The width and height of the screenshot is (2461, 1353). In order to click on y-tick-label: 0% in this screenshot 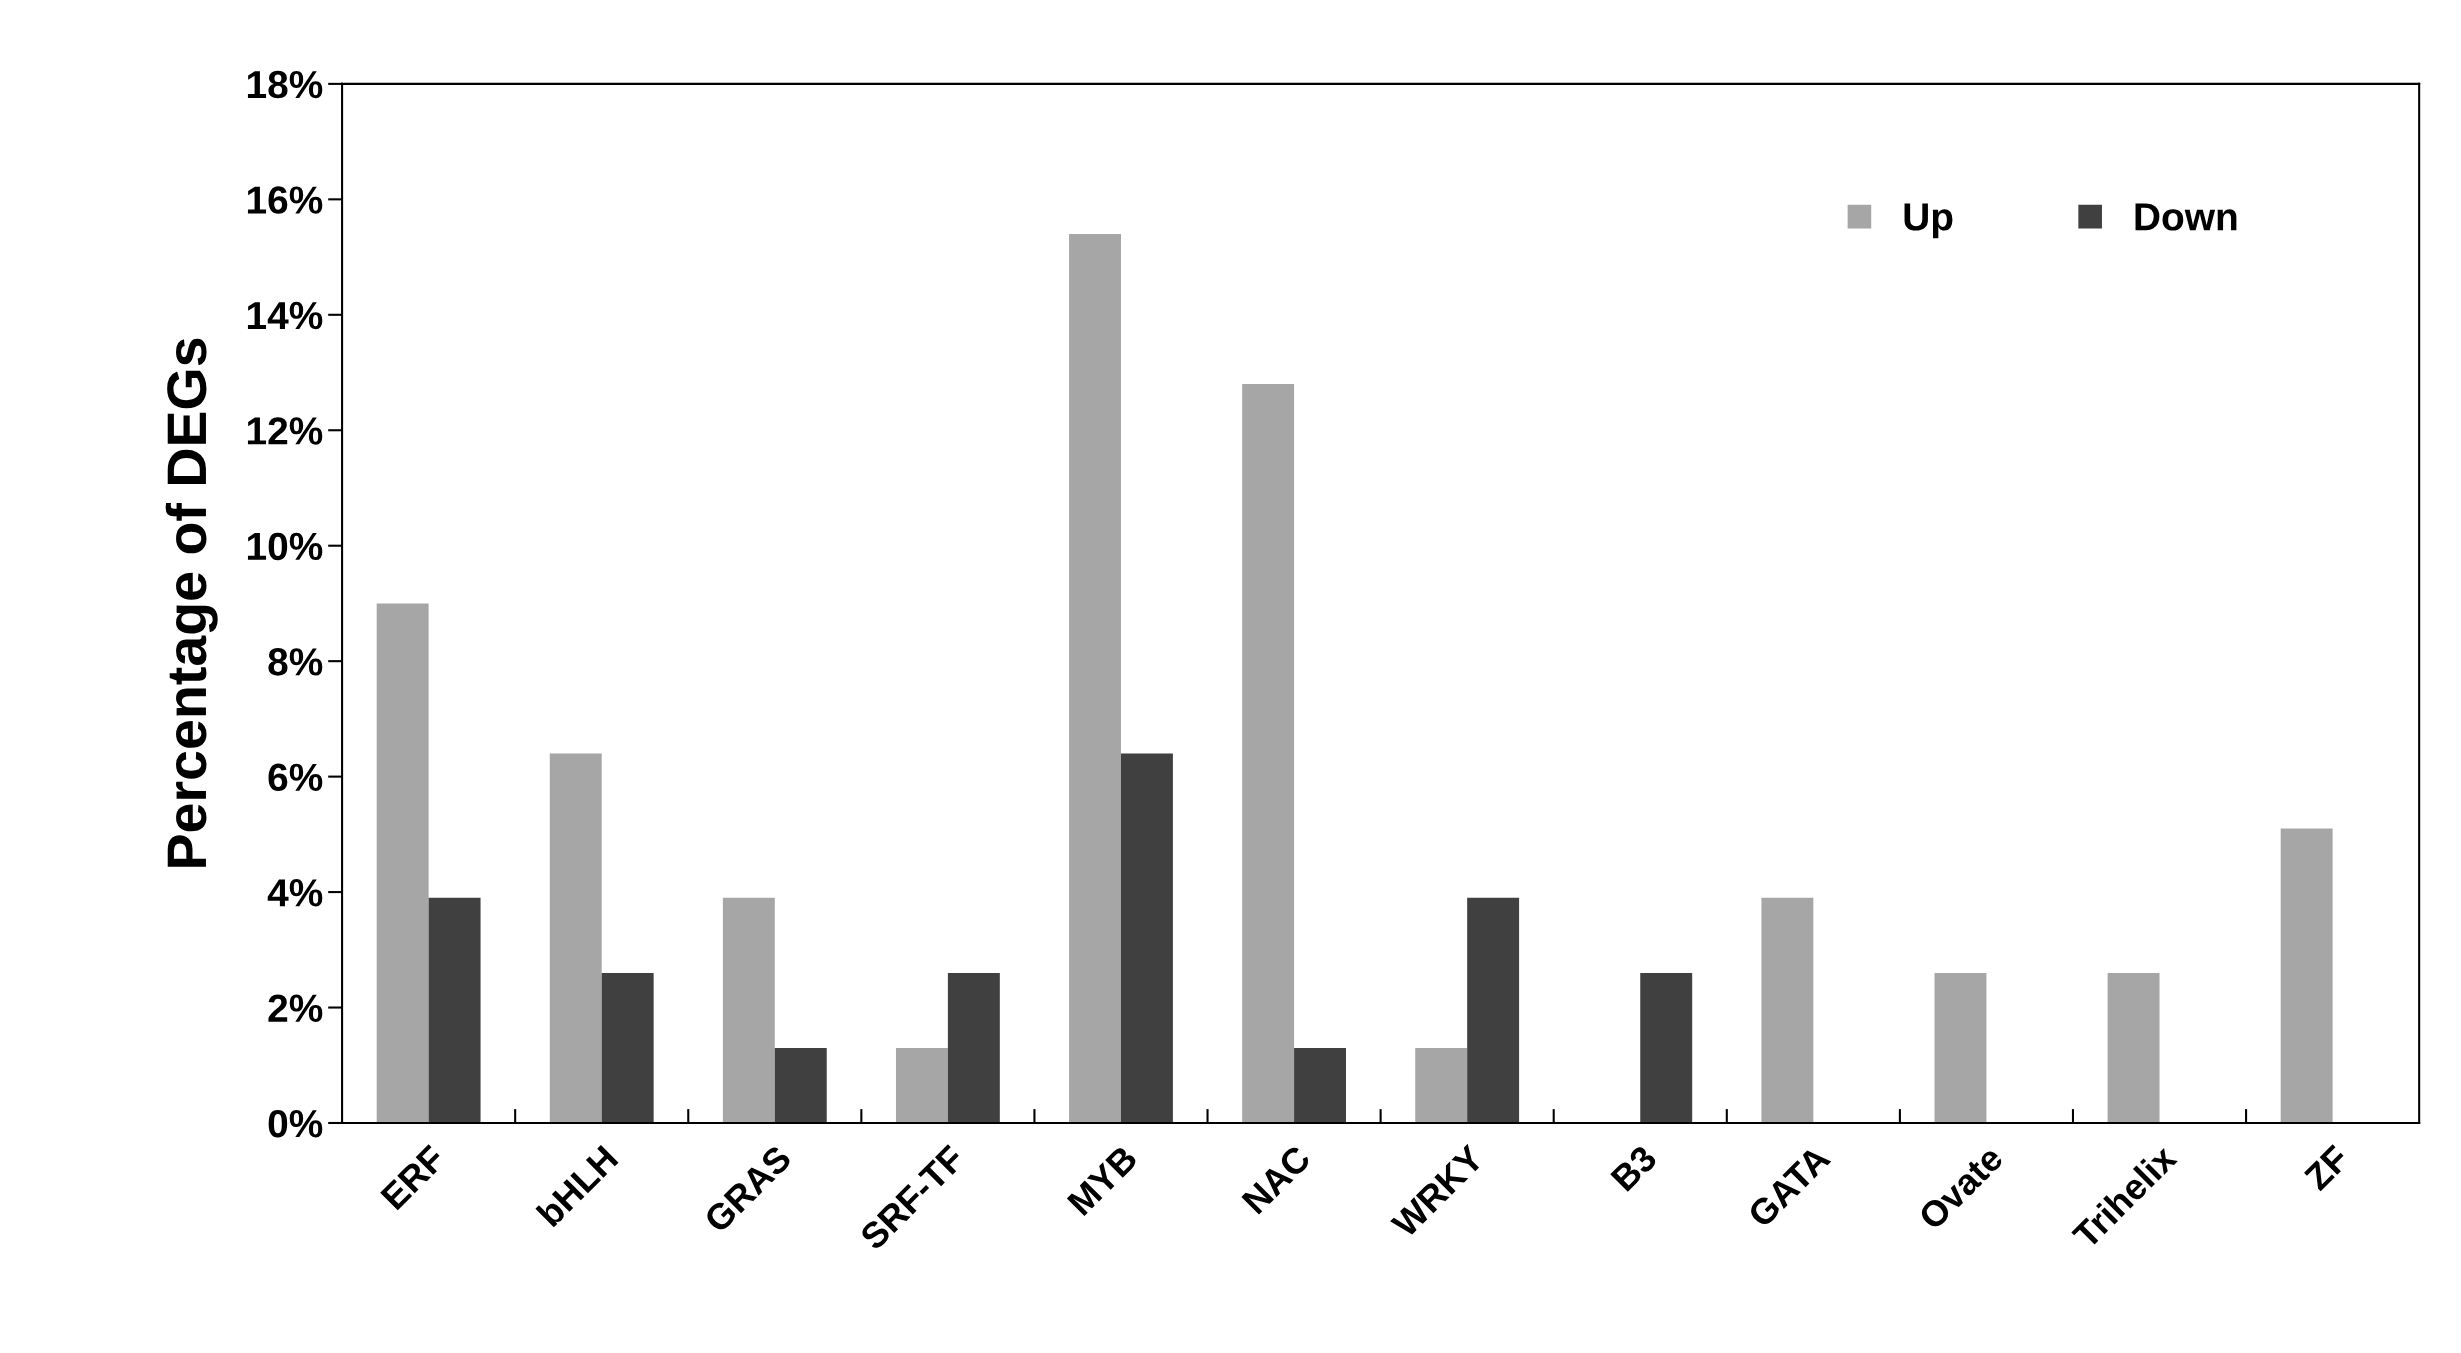, I will do `click(295, 1123)`.